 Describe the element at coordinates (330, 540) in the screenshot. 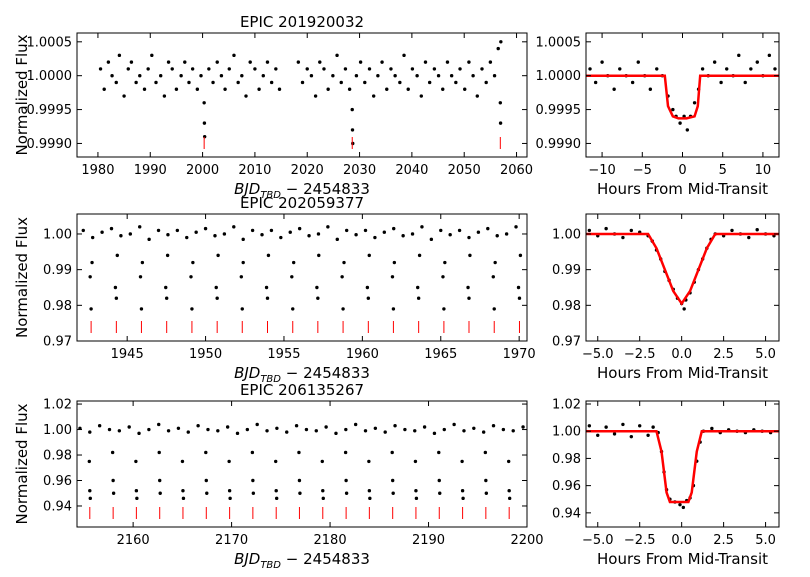

I see `x-tick-label: 2180` at that location.